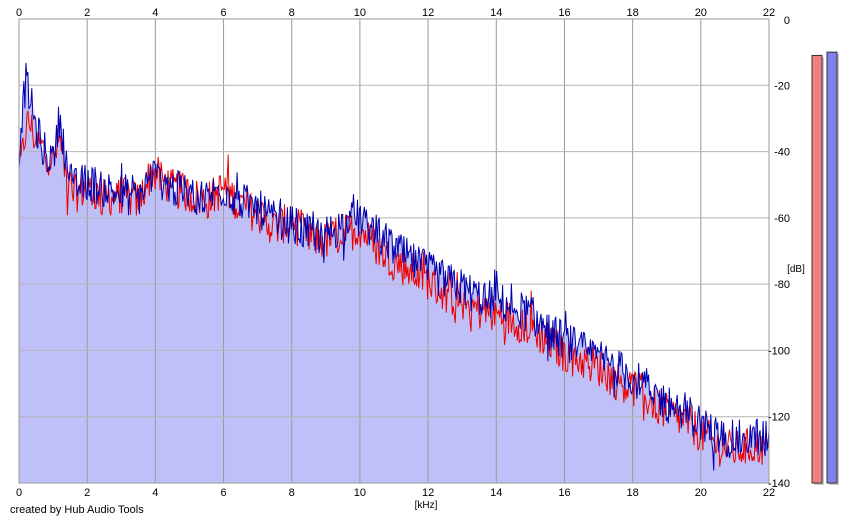 The image size is (852, 523). What do you see at coordinates (223, 13) in the screenshot?
I see `x-tick-label-top: 6` at bounding box center [223, 13].